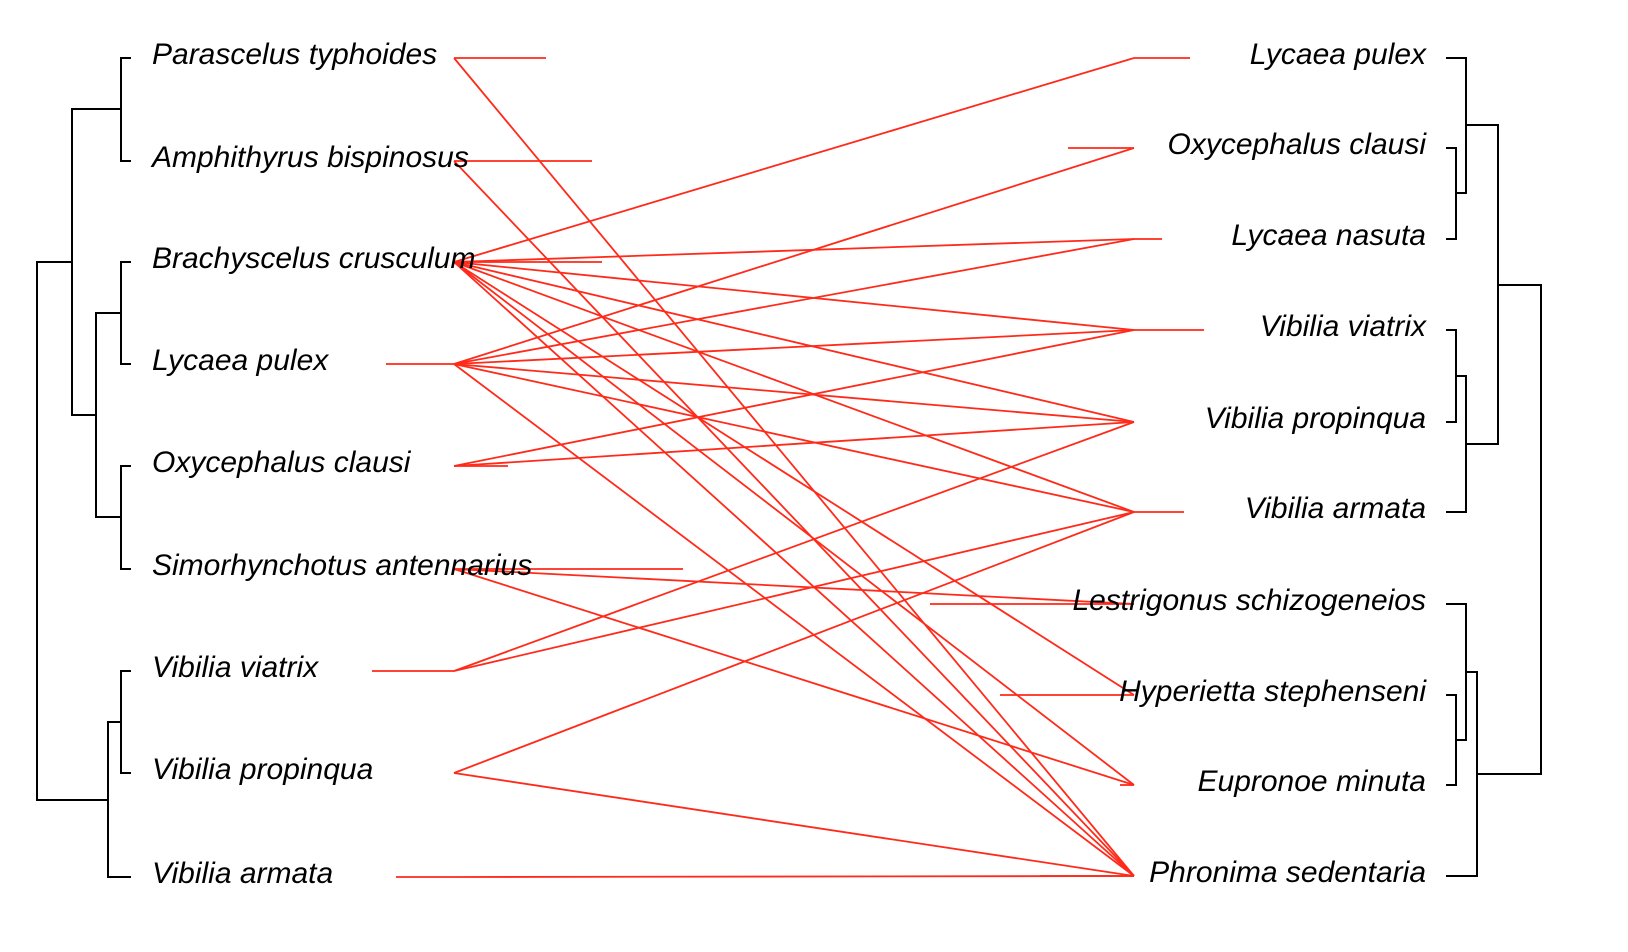 Image resolution: width=1628 pixels, height=952 pixels. I want to click on right-dendrogram, so click(1494, 467).